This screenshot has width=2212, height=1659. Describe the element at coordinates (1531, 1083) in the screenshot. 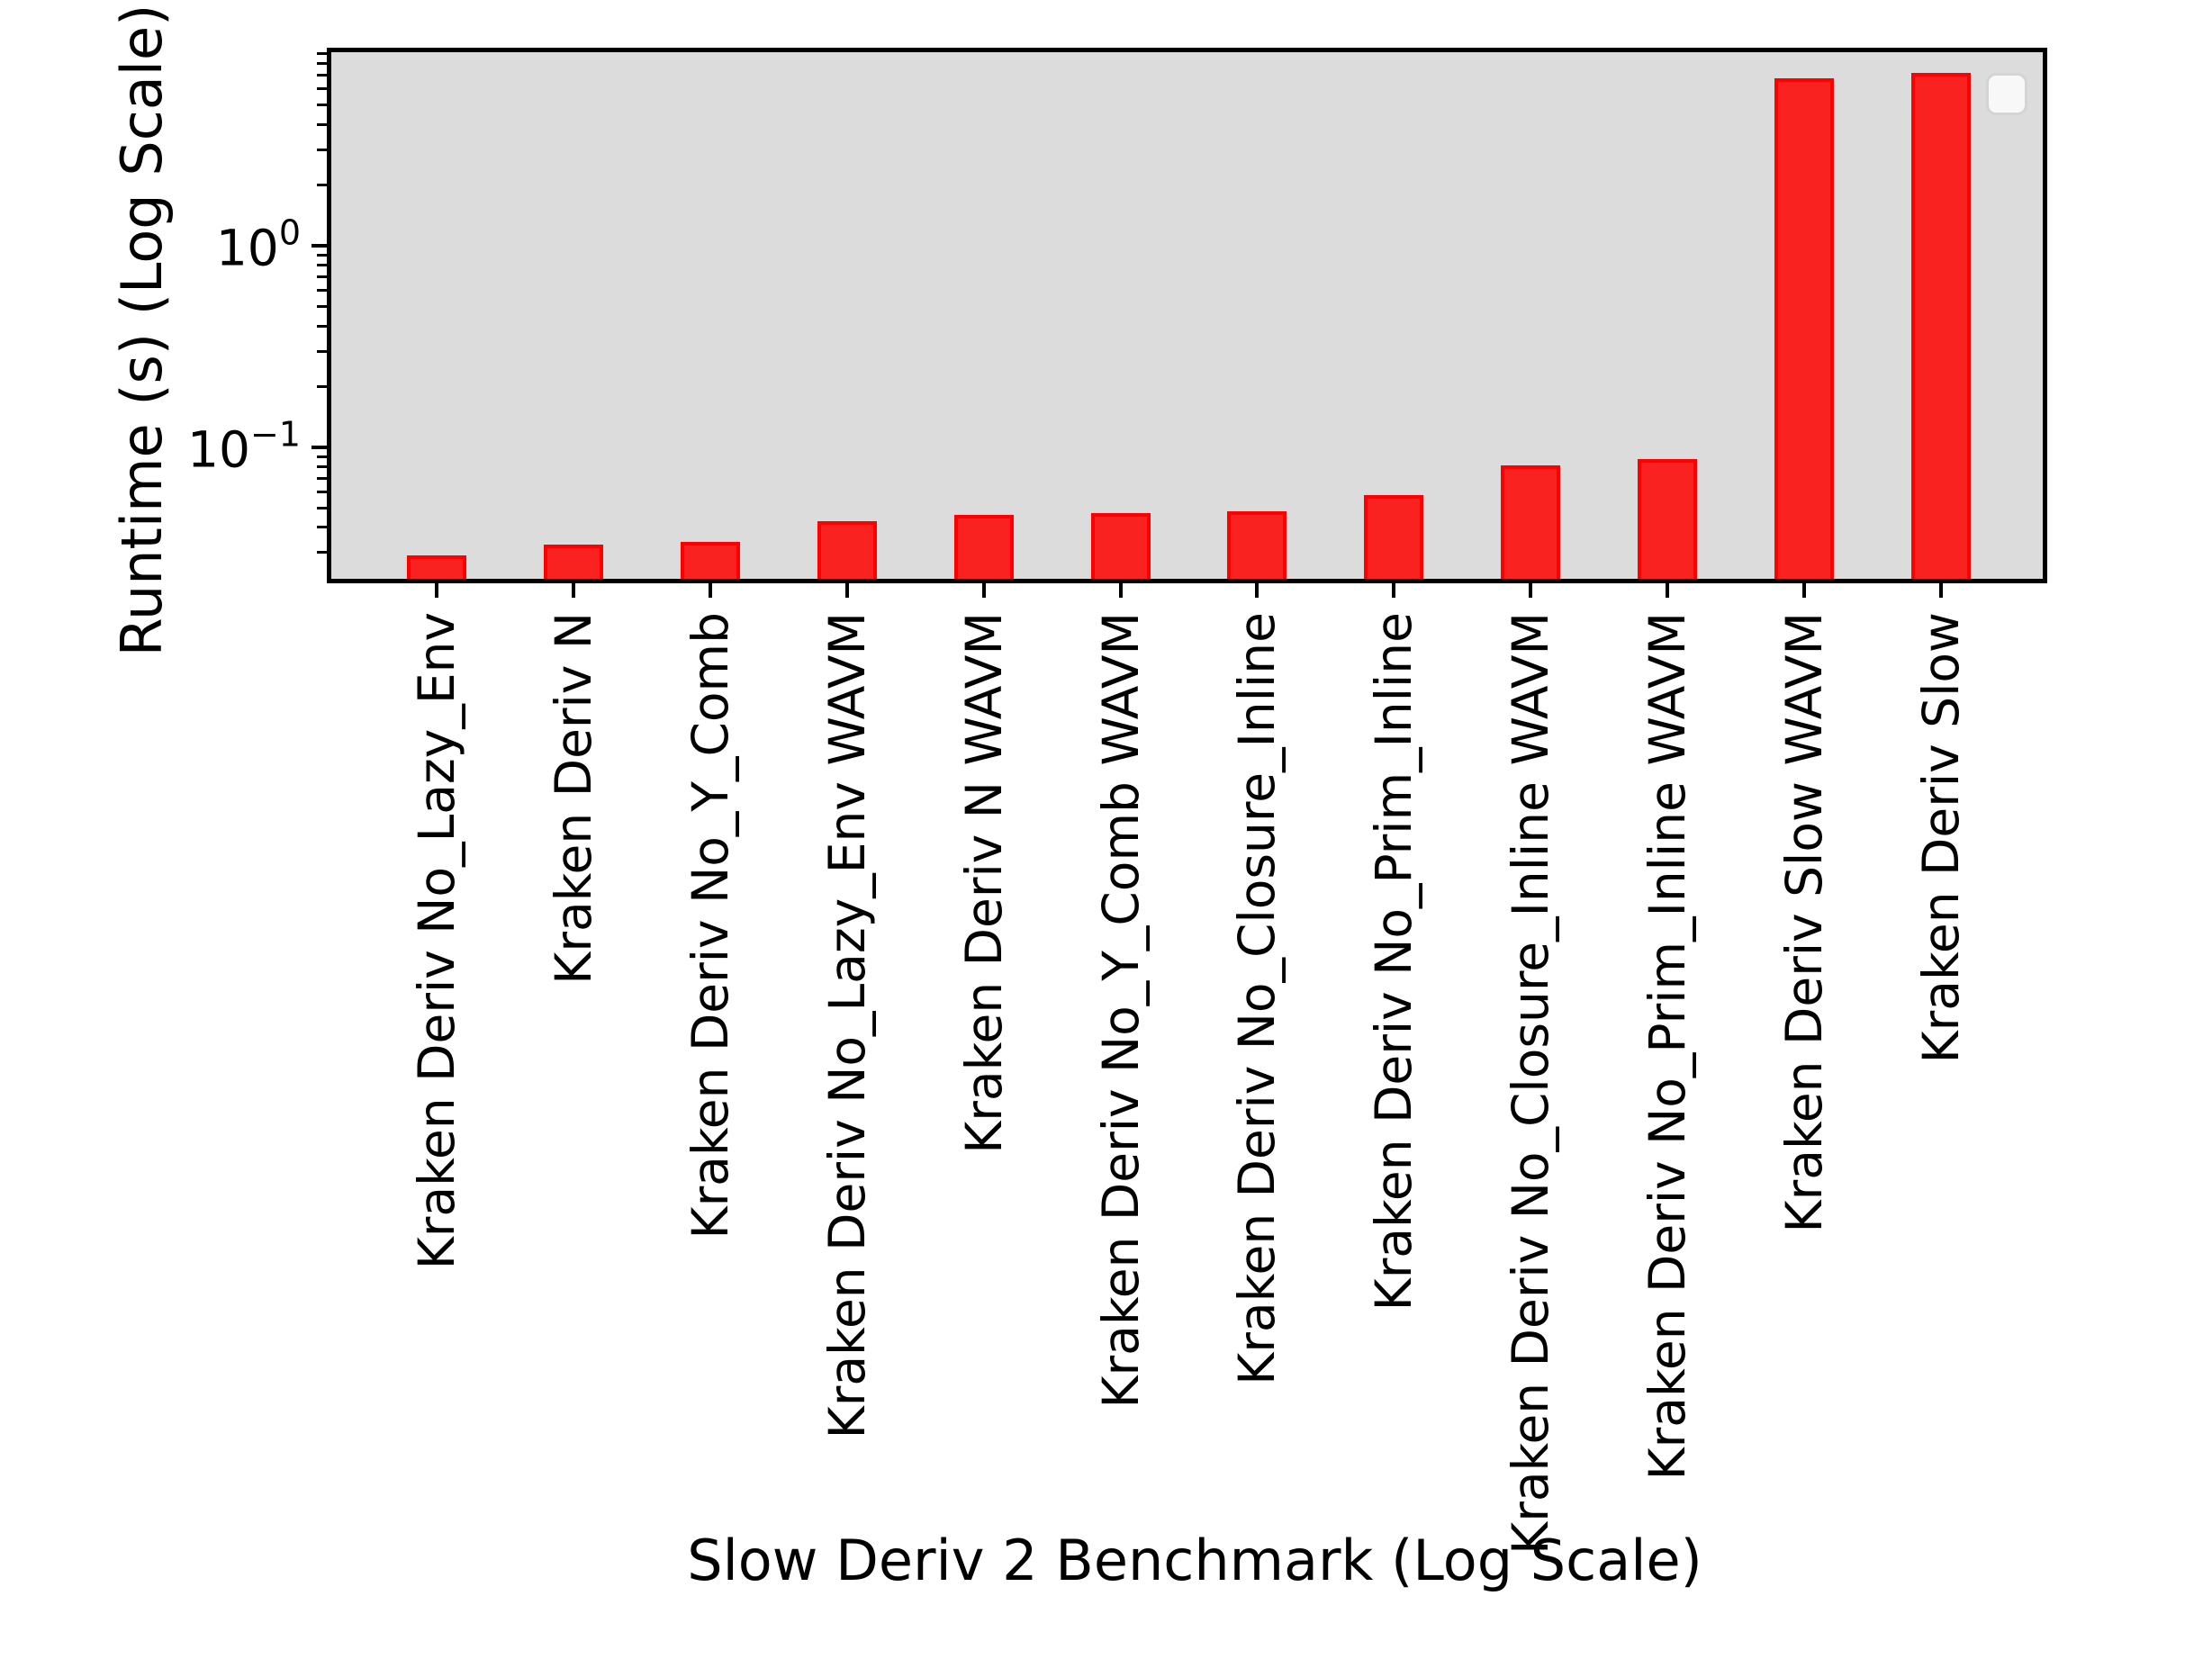

I see `x-tick-label-kraken-deriv-no-closure-inline-wavm: Kraken Deriv No_Closure_Inline WAVM` at that location.